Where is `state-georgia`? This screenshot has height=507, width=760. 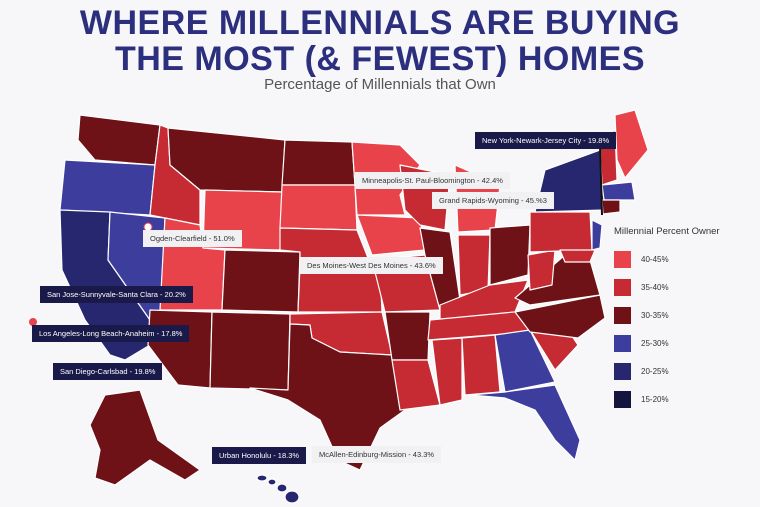
state-georgia is located at coordinates (525, 361).